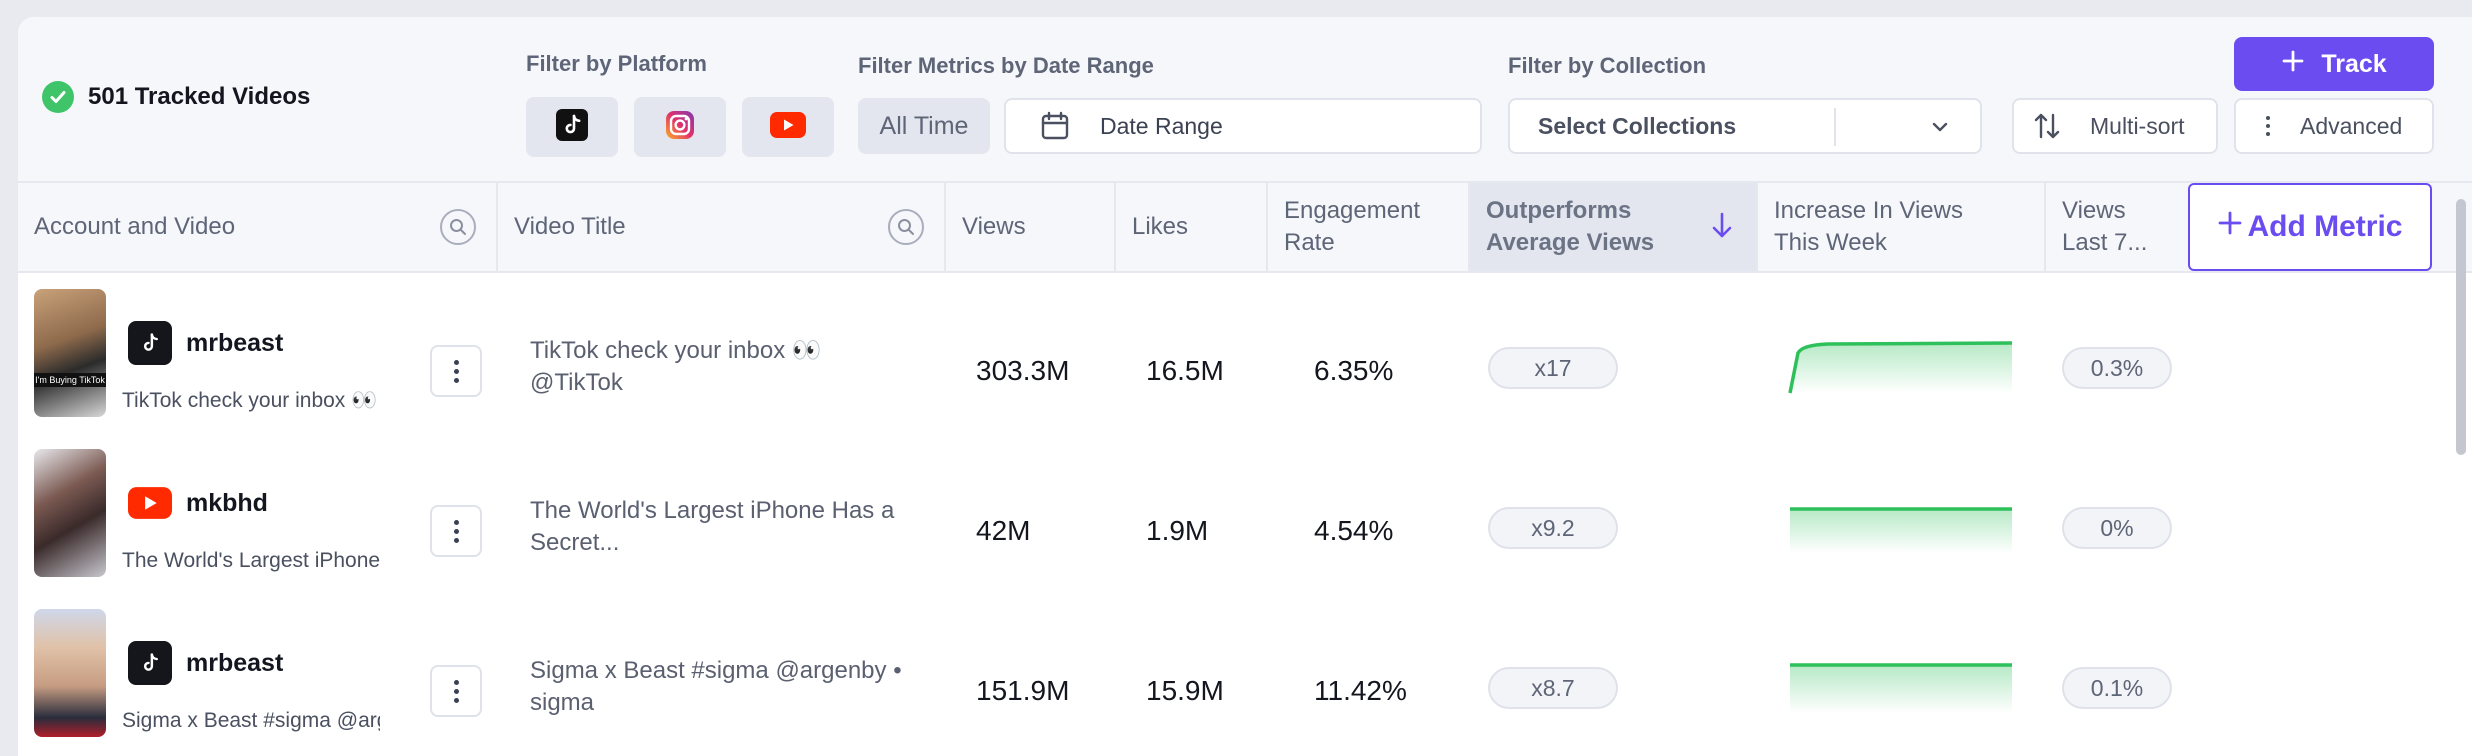 The height and width of the screenshot is (756, 2472). What do you see at coordinates (1185, 690) in the screenshot?
I see `likes-value: 15.9M` at bounding box center [1185, 690].